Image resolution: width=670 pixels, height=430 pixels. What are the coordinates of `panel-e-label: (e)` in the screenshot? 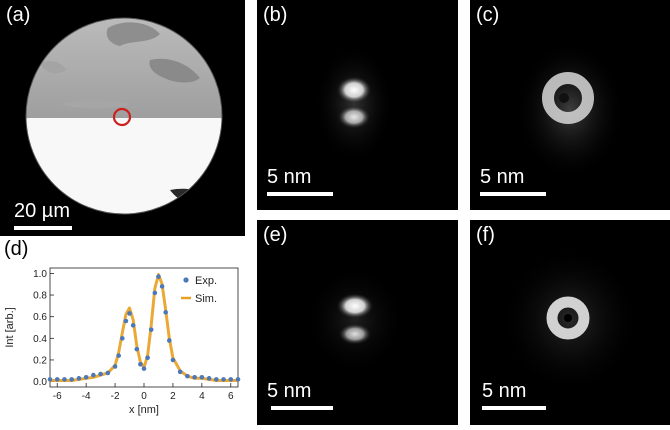 It's located at (275, 235).